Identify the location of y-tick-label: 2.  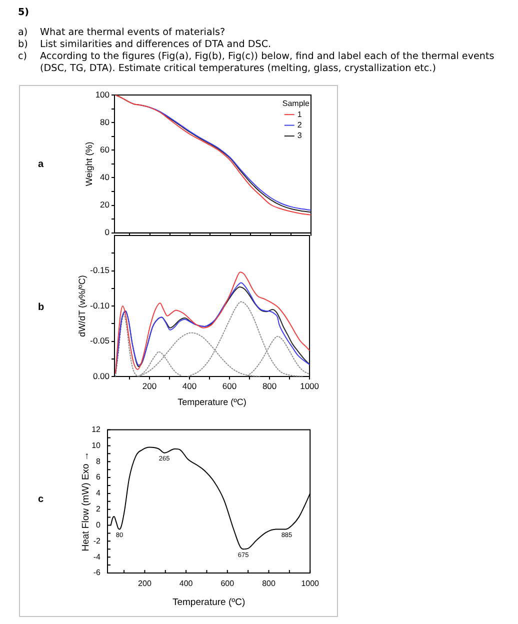
(99, 509).